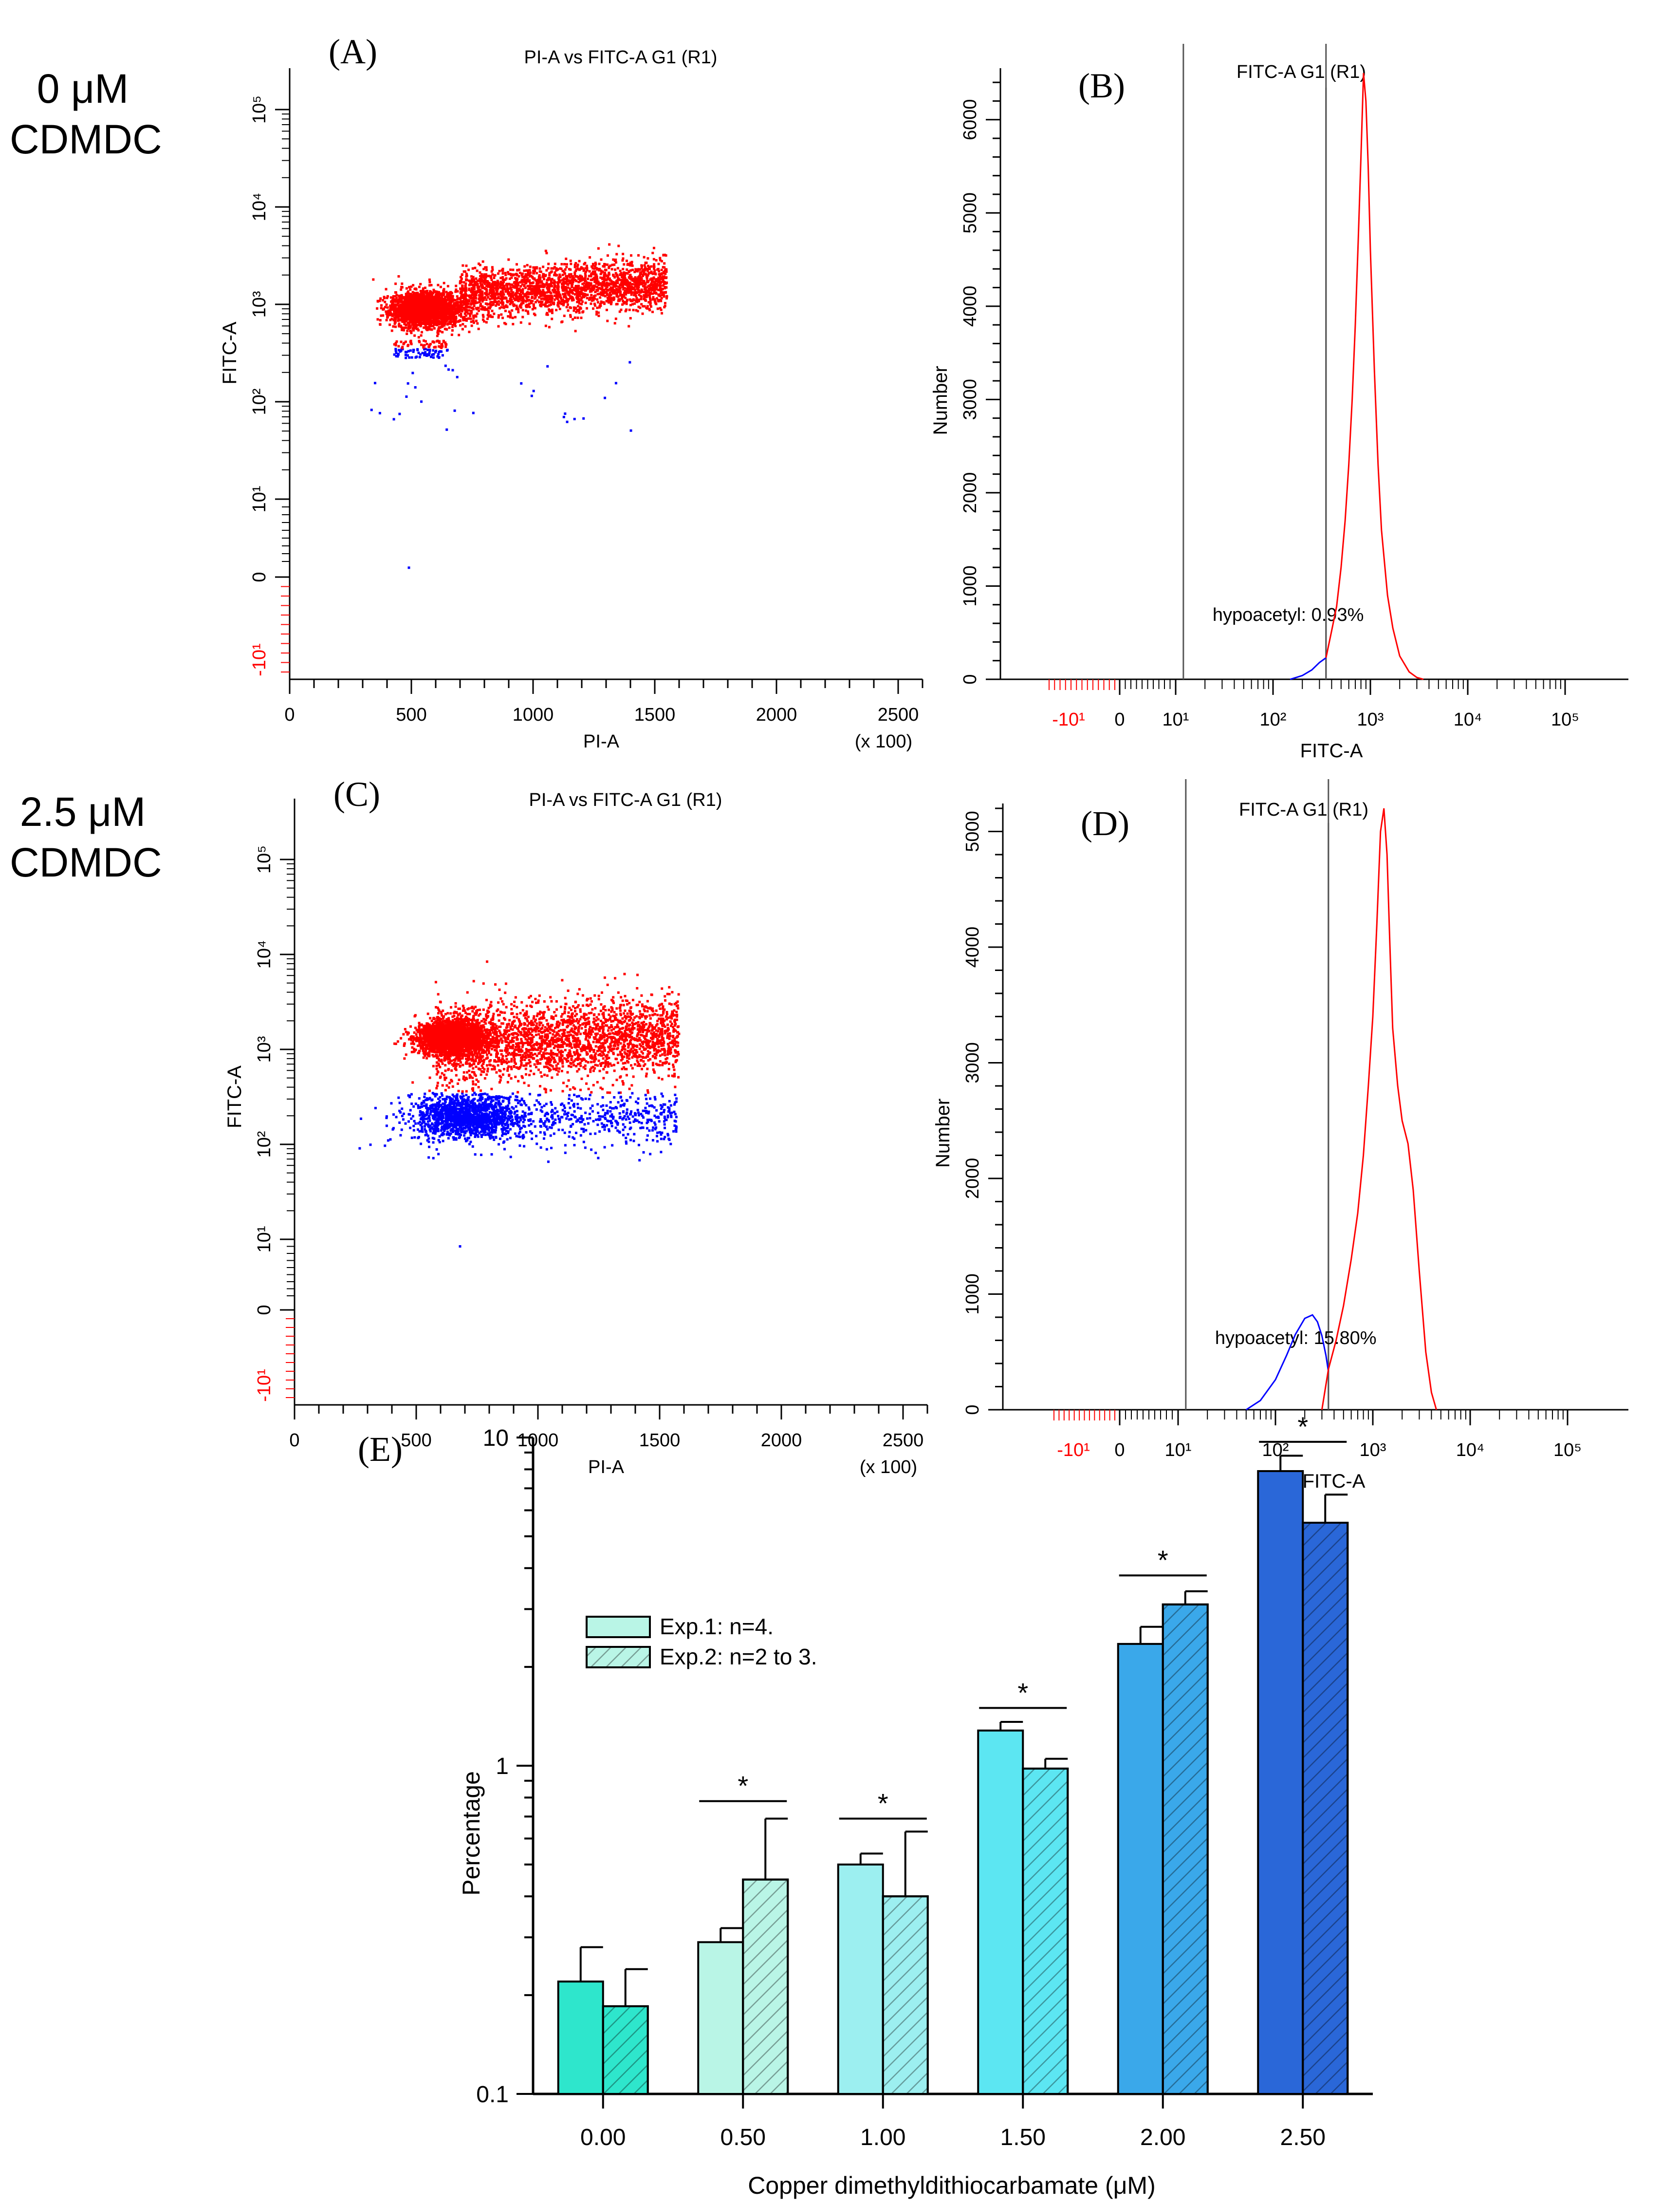  What do you see at coordinates (289, 715) in the screenshot?
I see `x-tick-label: 0` at bounding box center [289, 715].